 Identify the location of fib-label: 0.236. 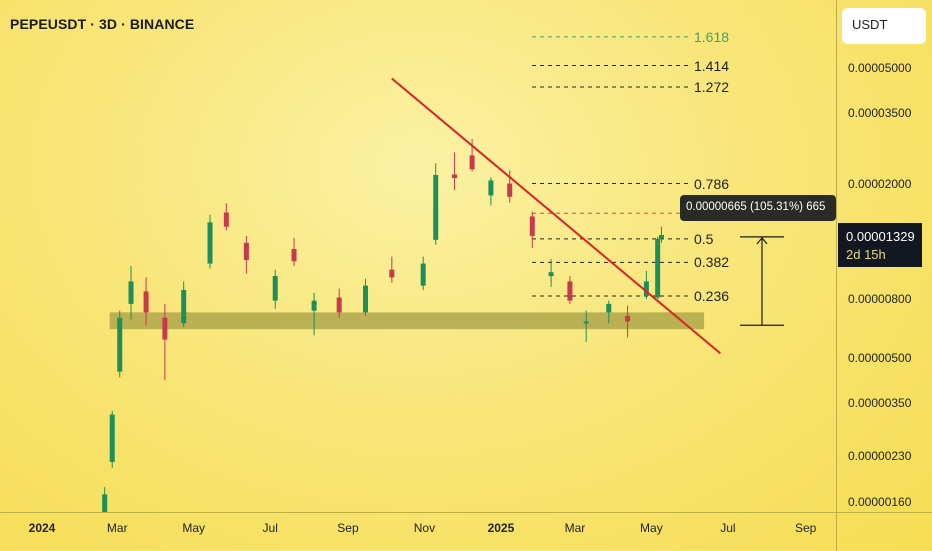
(712, 295).